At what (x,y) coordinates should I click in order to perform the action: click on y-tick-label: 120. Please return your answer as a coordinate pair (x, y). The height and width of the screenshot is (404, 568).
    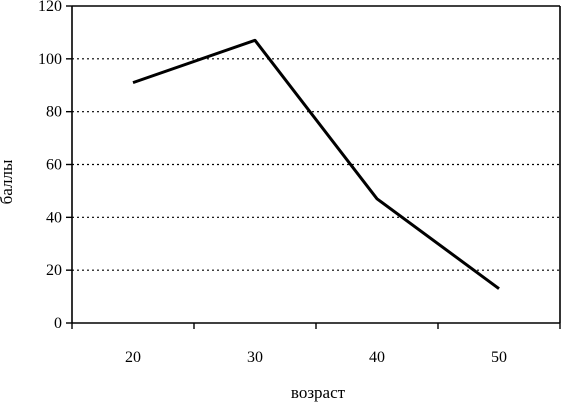
    Looking at the image, I should click on (50, 7).